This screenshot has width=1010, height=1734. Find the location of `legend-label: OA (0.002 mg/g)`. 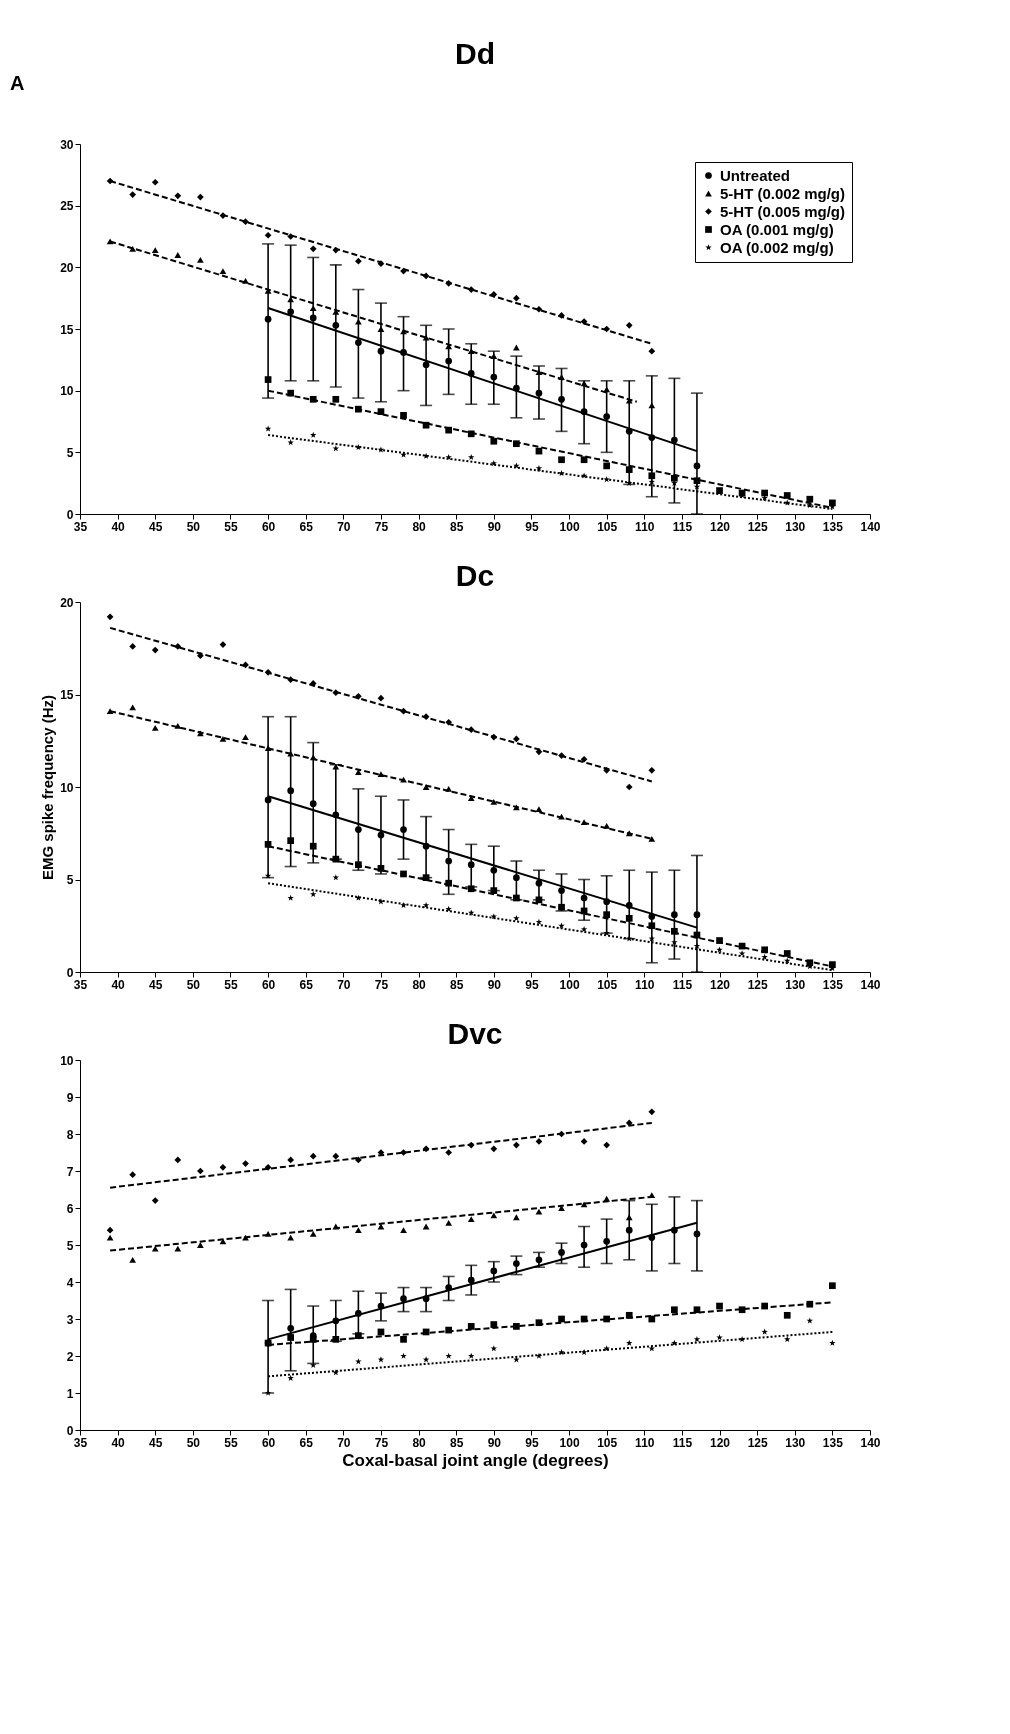

legend-label: OA (0.002 mg/g) is located at coordinates (777, 247).